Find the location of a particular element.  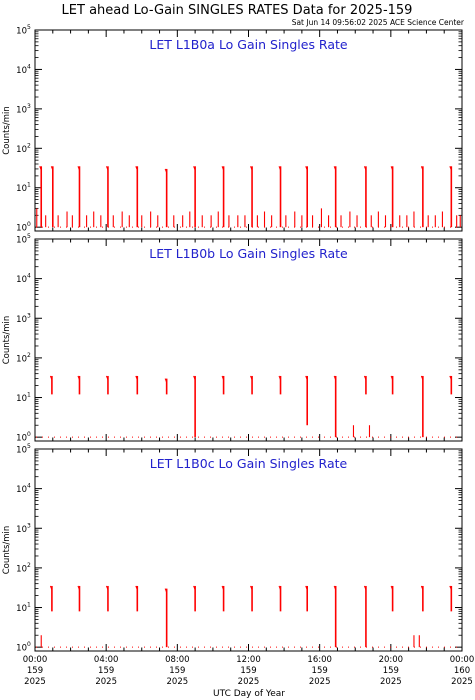

y-tick-exponent: 2 is located at coordinates (29, 565).